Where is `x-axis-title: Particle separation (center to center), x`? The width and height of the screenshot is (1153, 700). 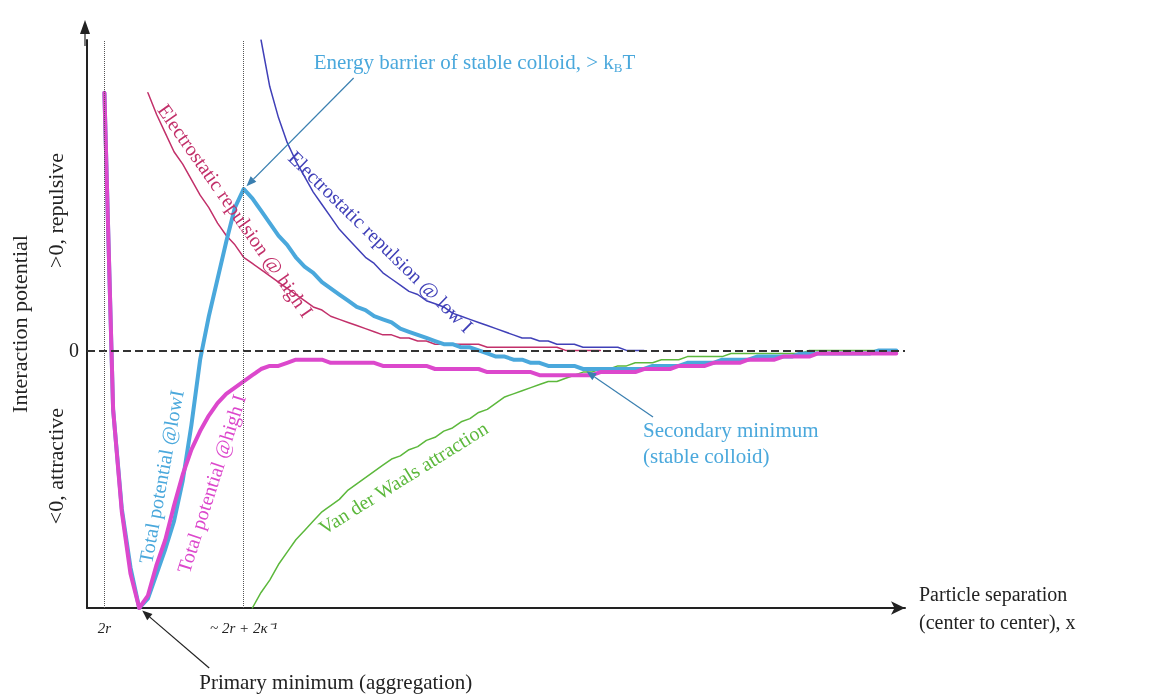 x-axis-title: Particle separation (center to center), x is located at coordinates (997, 608).